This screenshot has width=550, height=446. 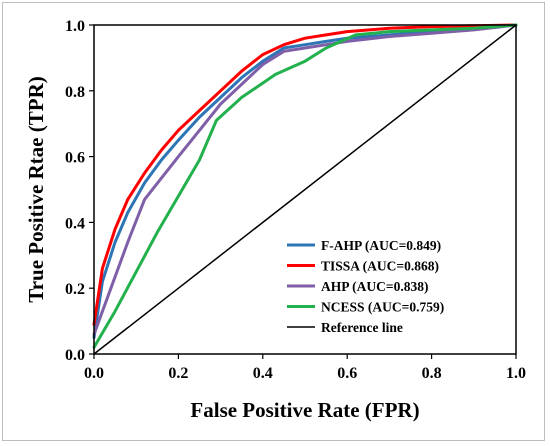 What do you see at coordinates (374, 286) in the screenshot?
I see `legend-label-2: AHP (AUC=0.838)` at bounding box center [374, 286].